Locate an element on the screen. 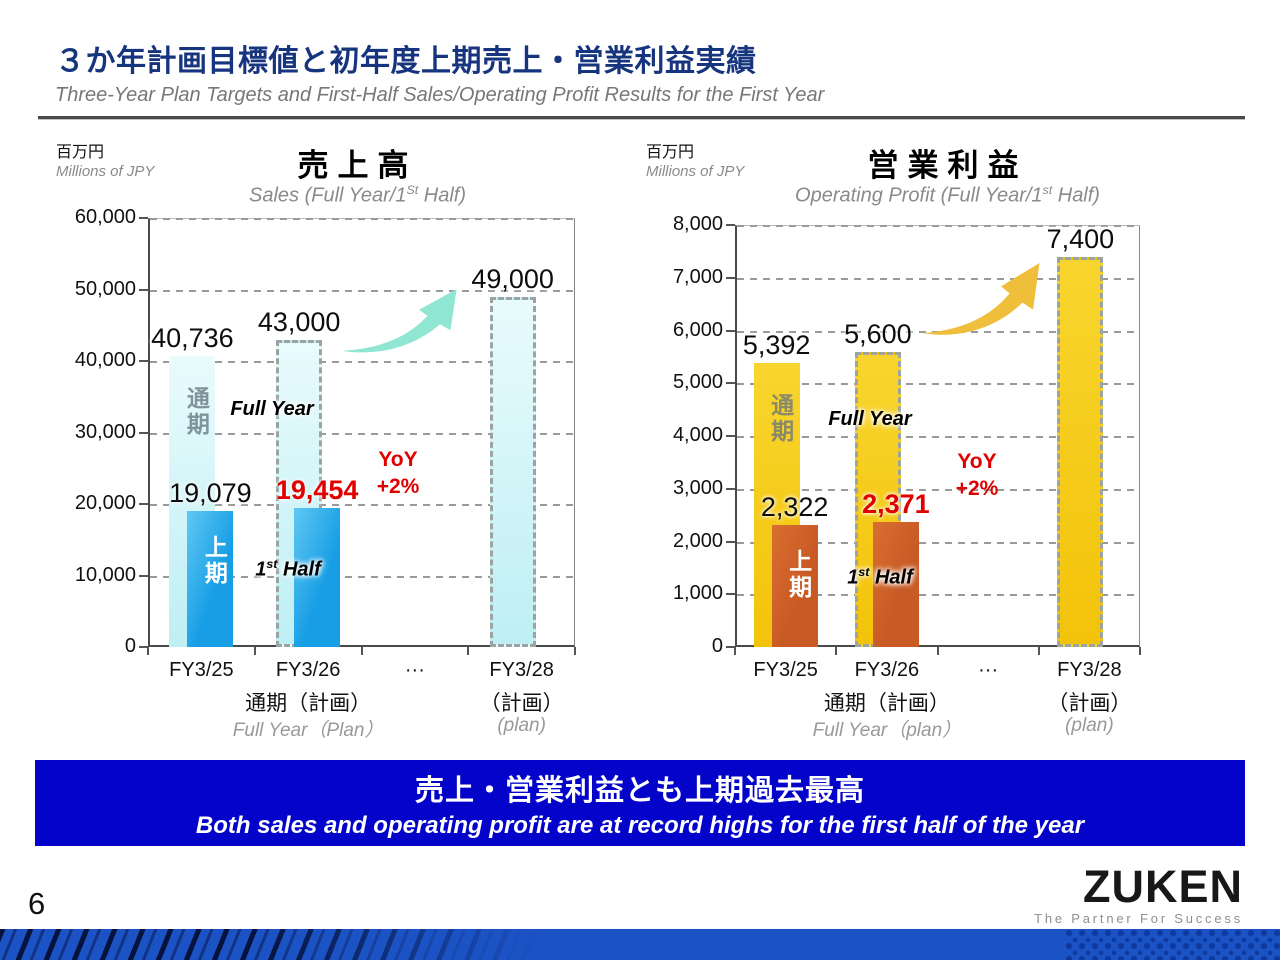  chart-subtitle: Sales (Full Year/1St Half) is located at coordinates (357, 195).